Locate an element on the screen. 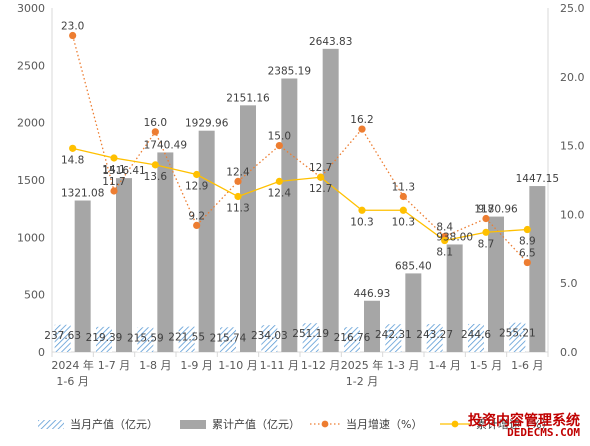  label-cumulative-growth: 8.1 is located at coordinates (444, 253).